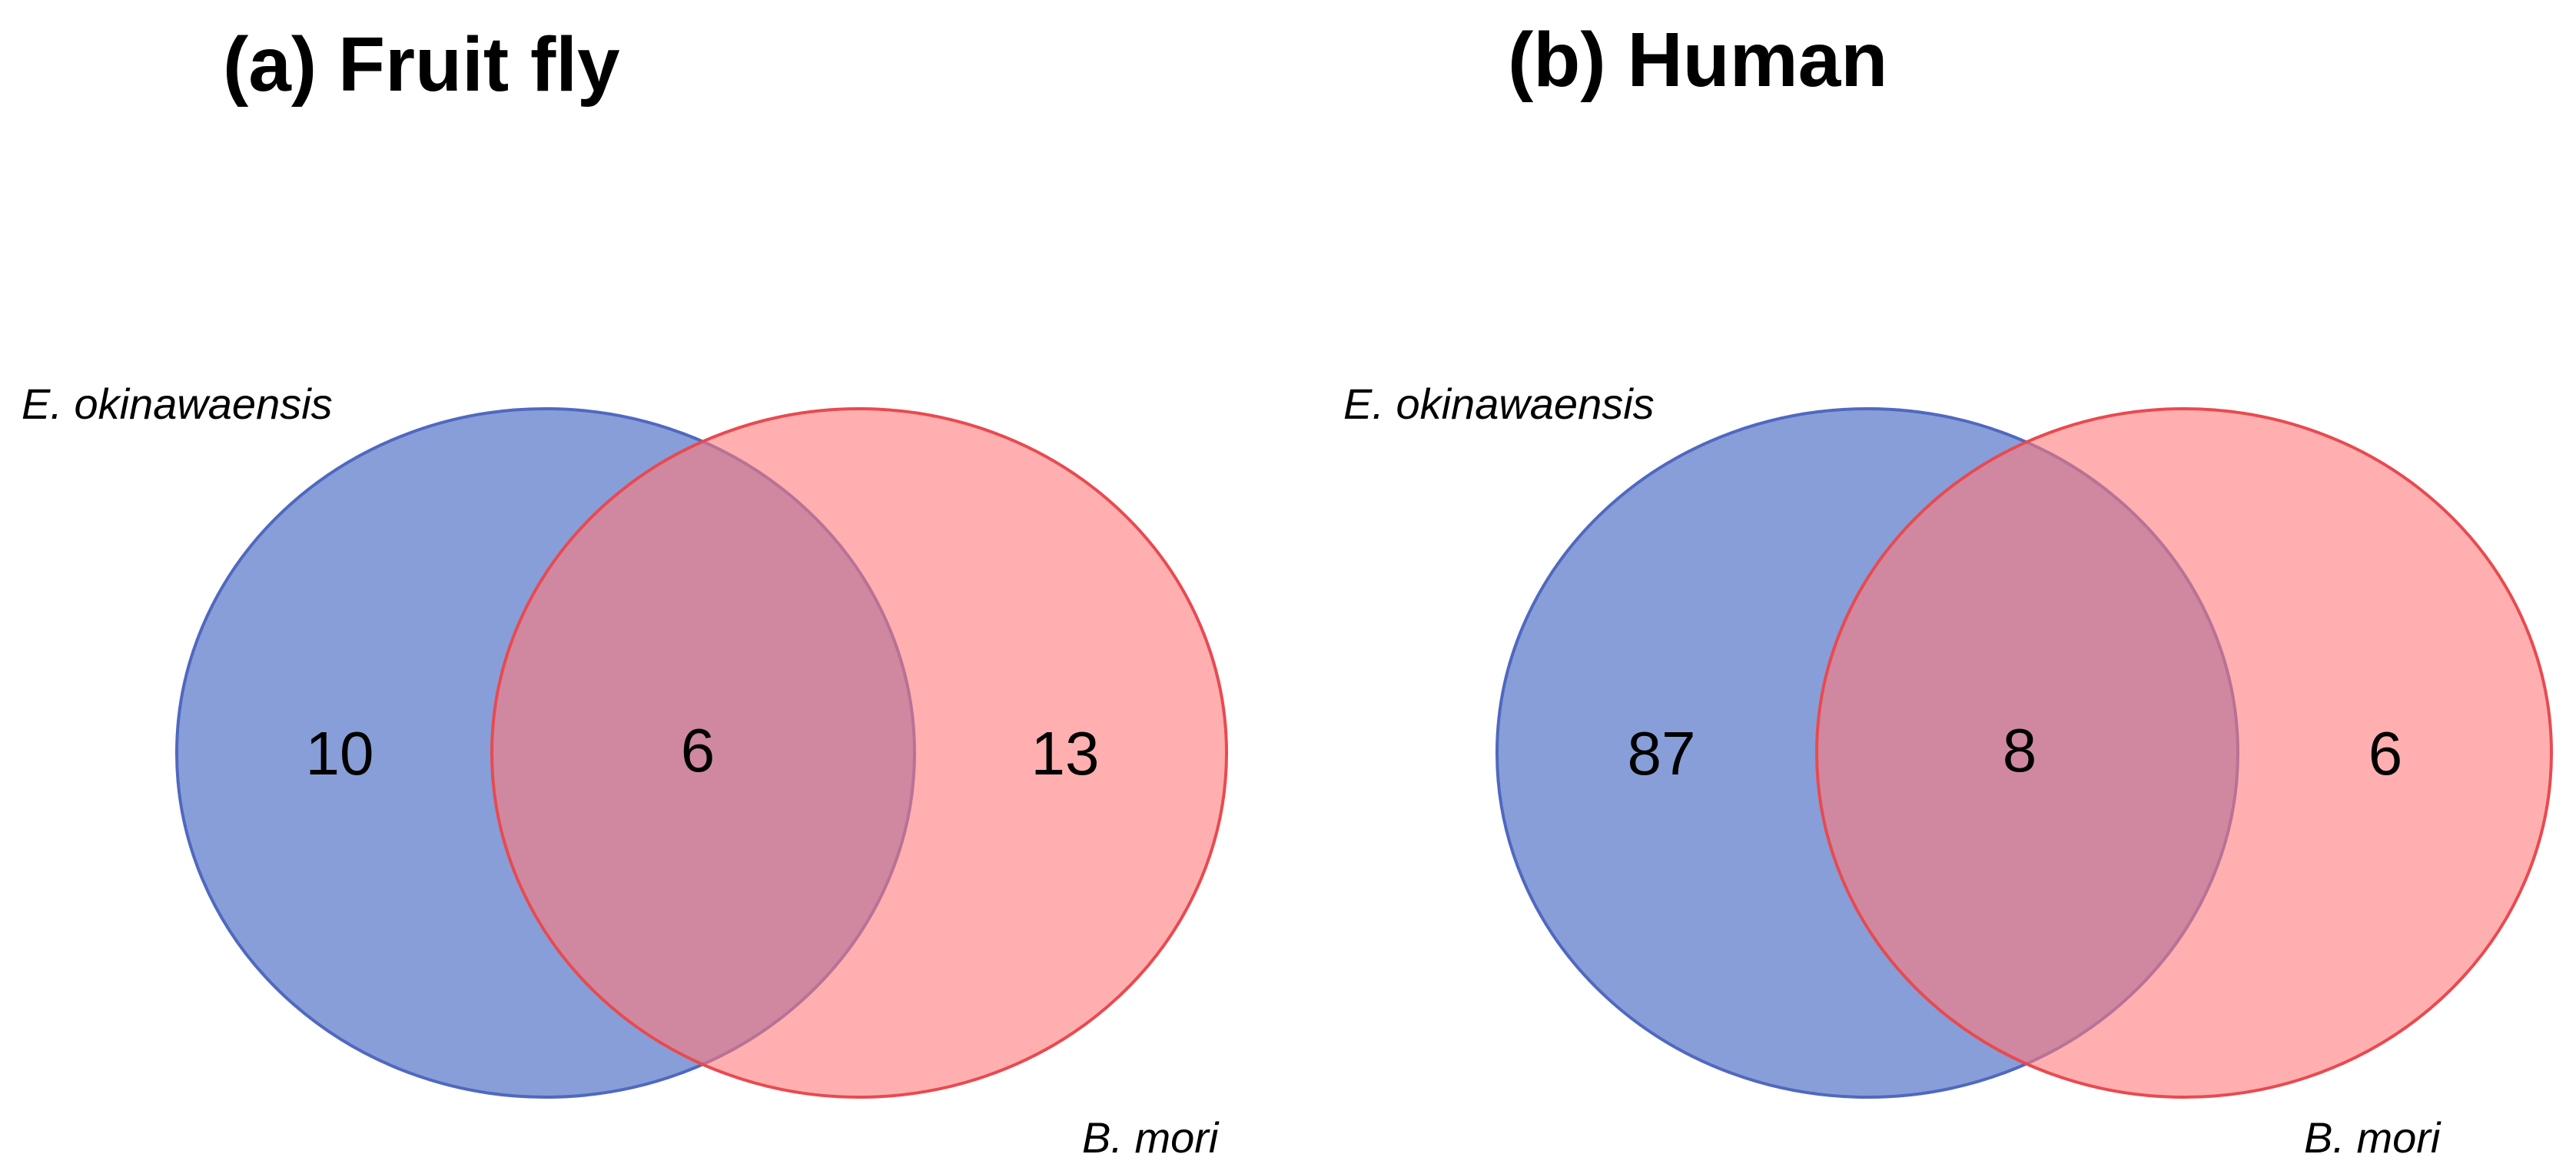 This screenshot has height=1174, width=2576. Describe the element at coordinates (2386, 753) in the screenshot. I see `panel-b-set-b-only-count: 6` at that location.